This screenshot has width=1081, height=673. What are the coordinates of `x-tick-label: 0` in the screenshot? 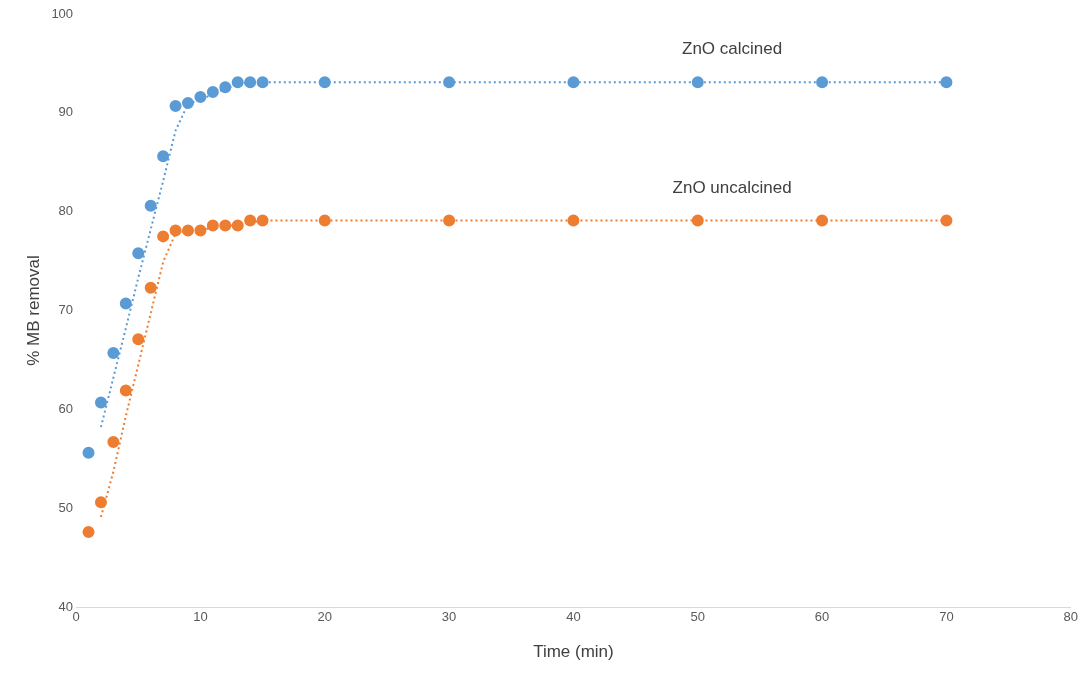 It's located at (76, 617).